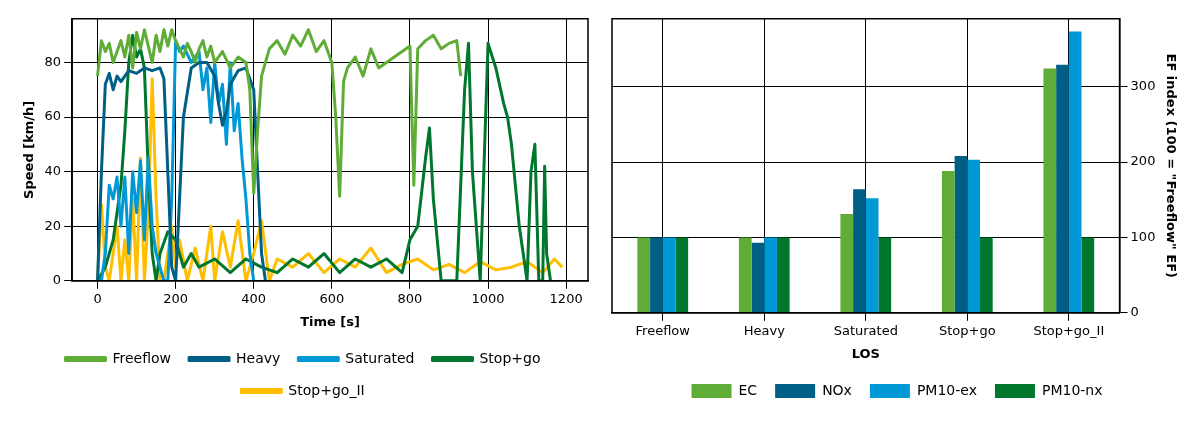 This screenshot has height=421, width=1199. I want to click on x-tick-label: 200, so click(176, 298).